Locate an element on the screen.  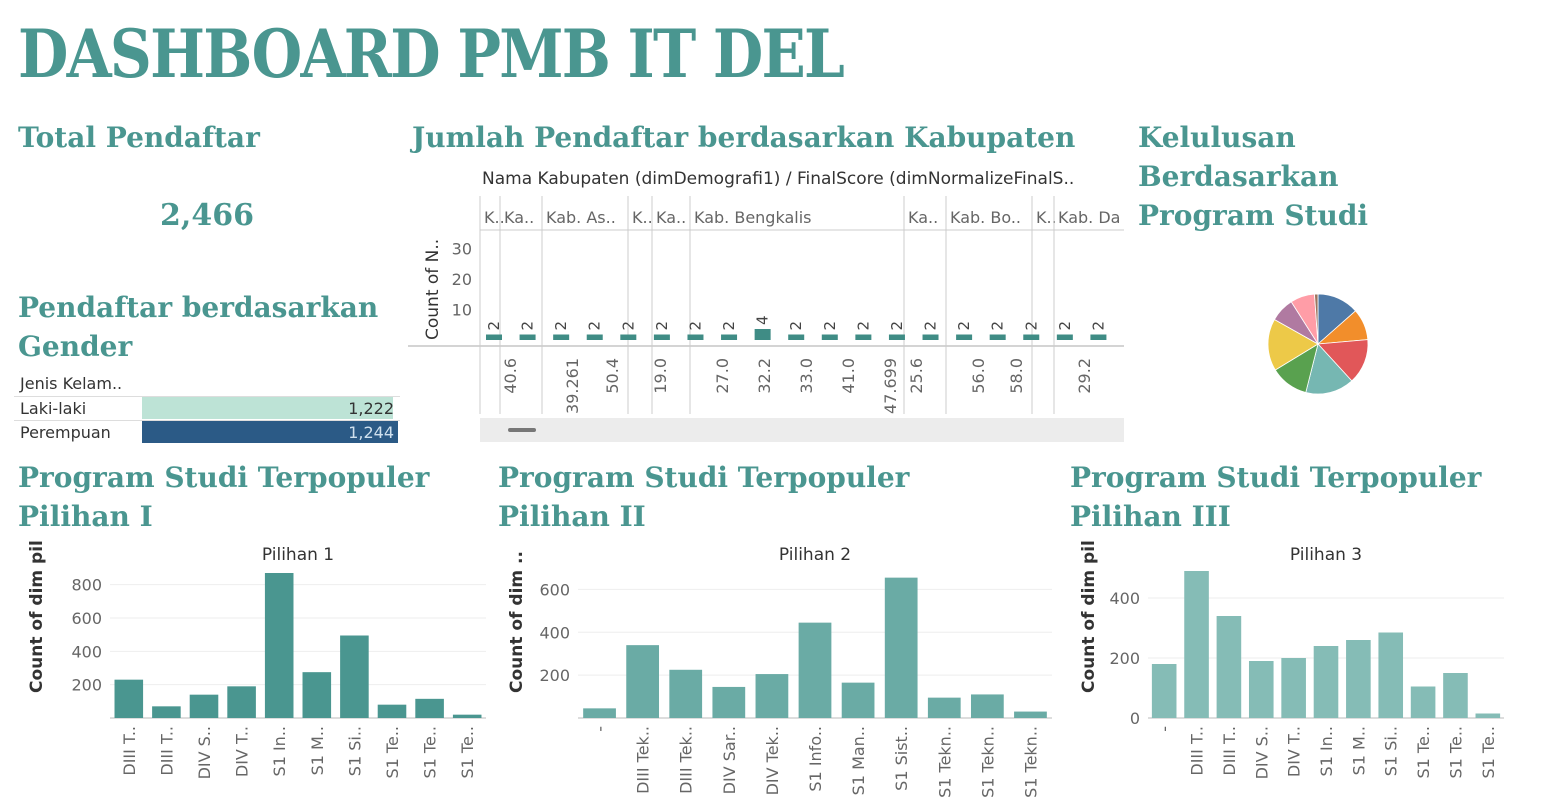
kabupaten-x-label: 32.2 is located at coordinates (764, 376).